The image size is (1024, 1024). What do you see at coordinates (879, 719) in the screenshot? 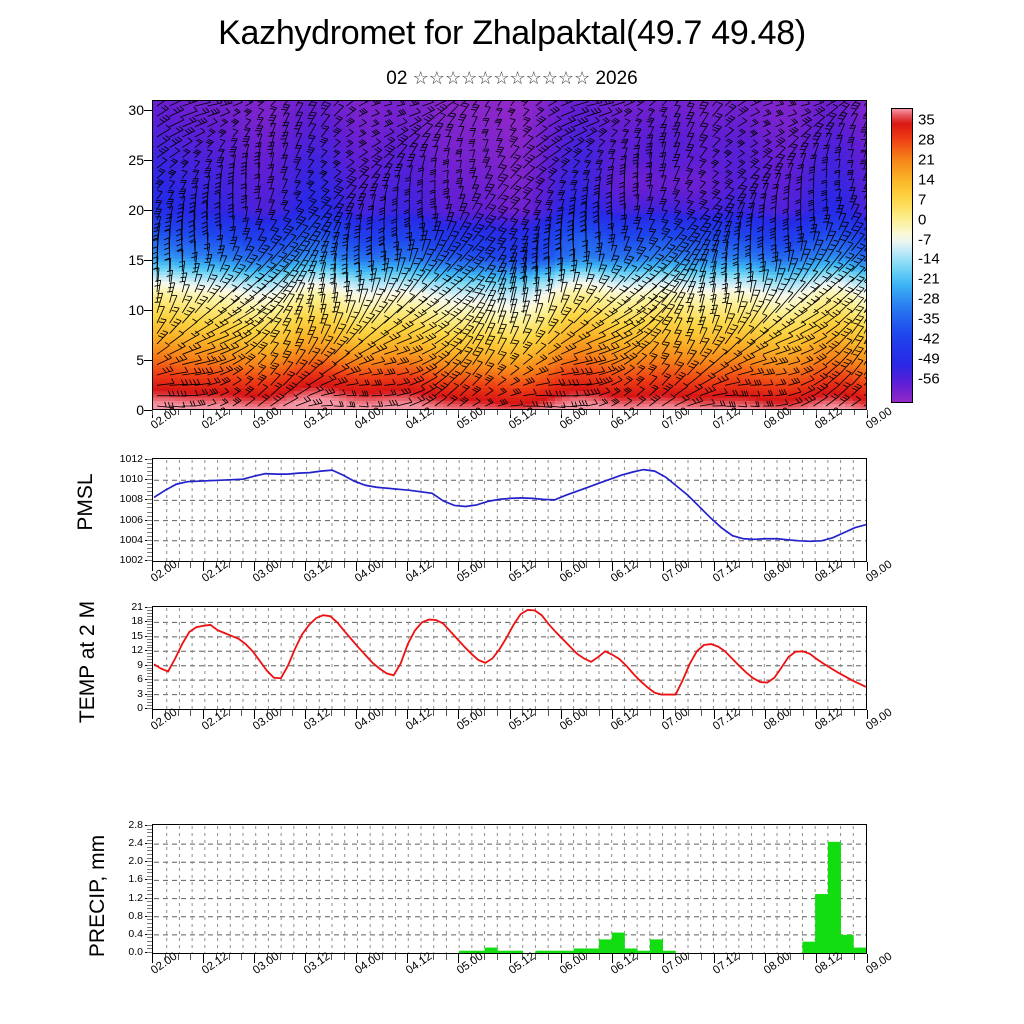
I see `temp-xtick-09.00: 09.00` at bounding box center [879, 719].